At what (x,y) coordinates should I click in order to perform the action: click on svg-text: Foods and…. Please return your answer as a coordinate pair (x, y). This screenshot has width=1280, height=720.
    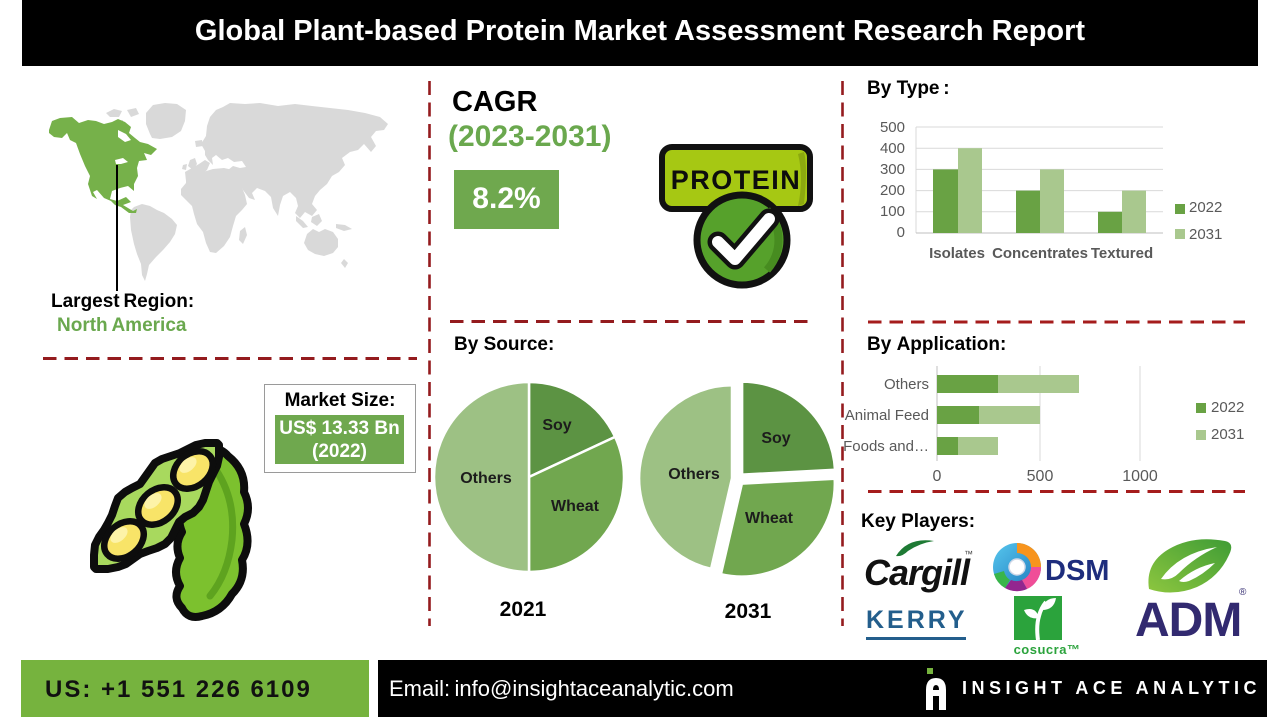
    Looking at the image, I should click on (886, 446).